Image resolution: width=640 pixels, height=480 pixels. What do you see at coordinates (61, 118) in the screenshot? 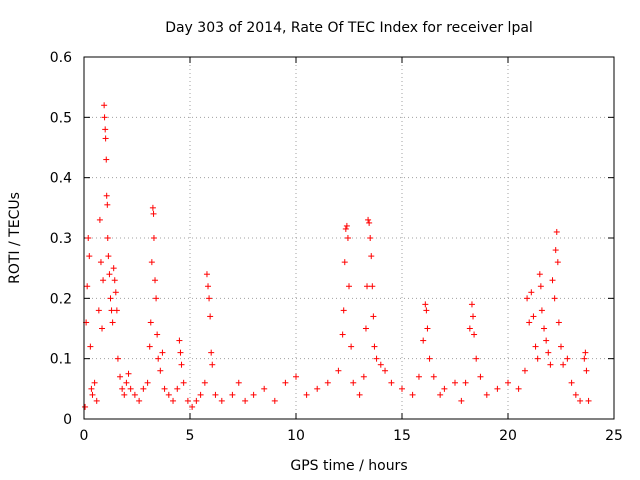
I see `y-tick-label: 0.5` at bounding box center [61, 118].